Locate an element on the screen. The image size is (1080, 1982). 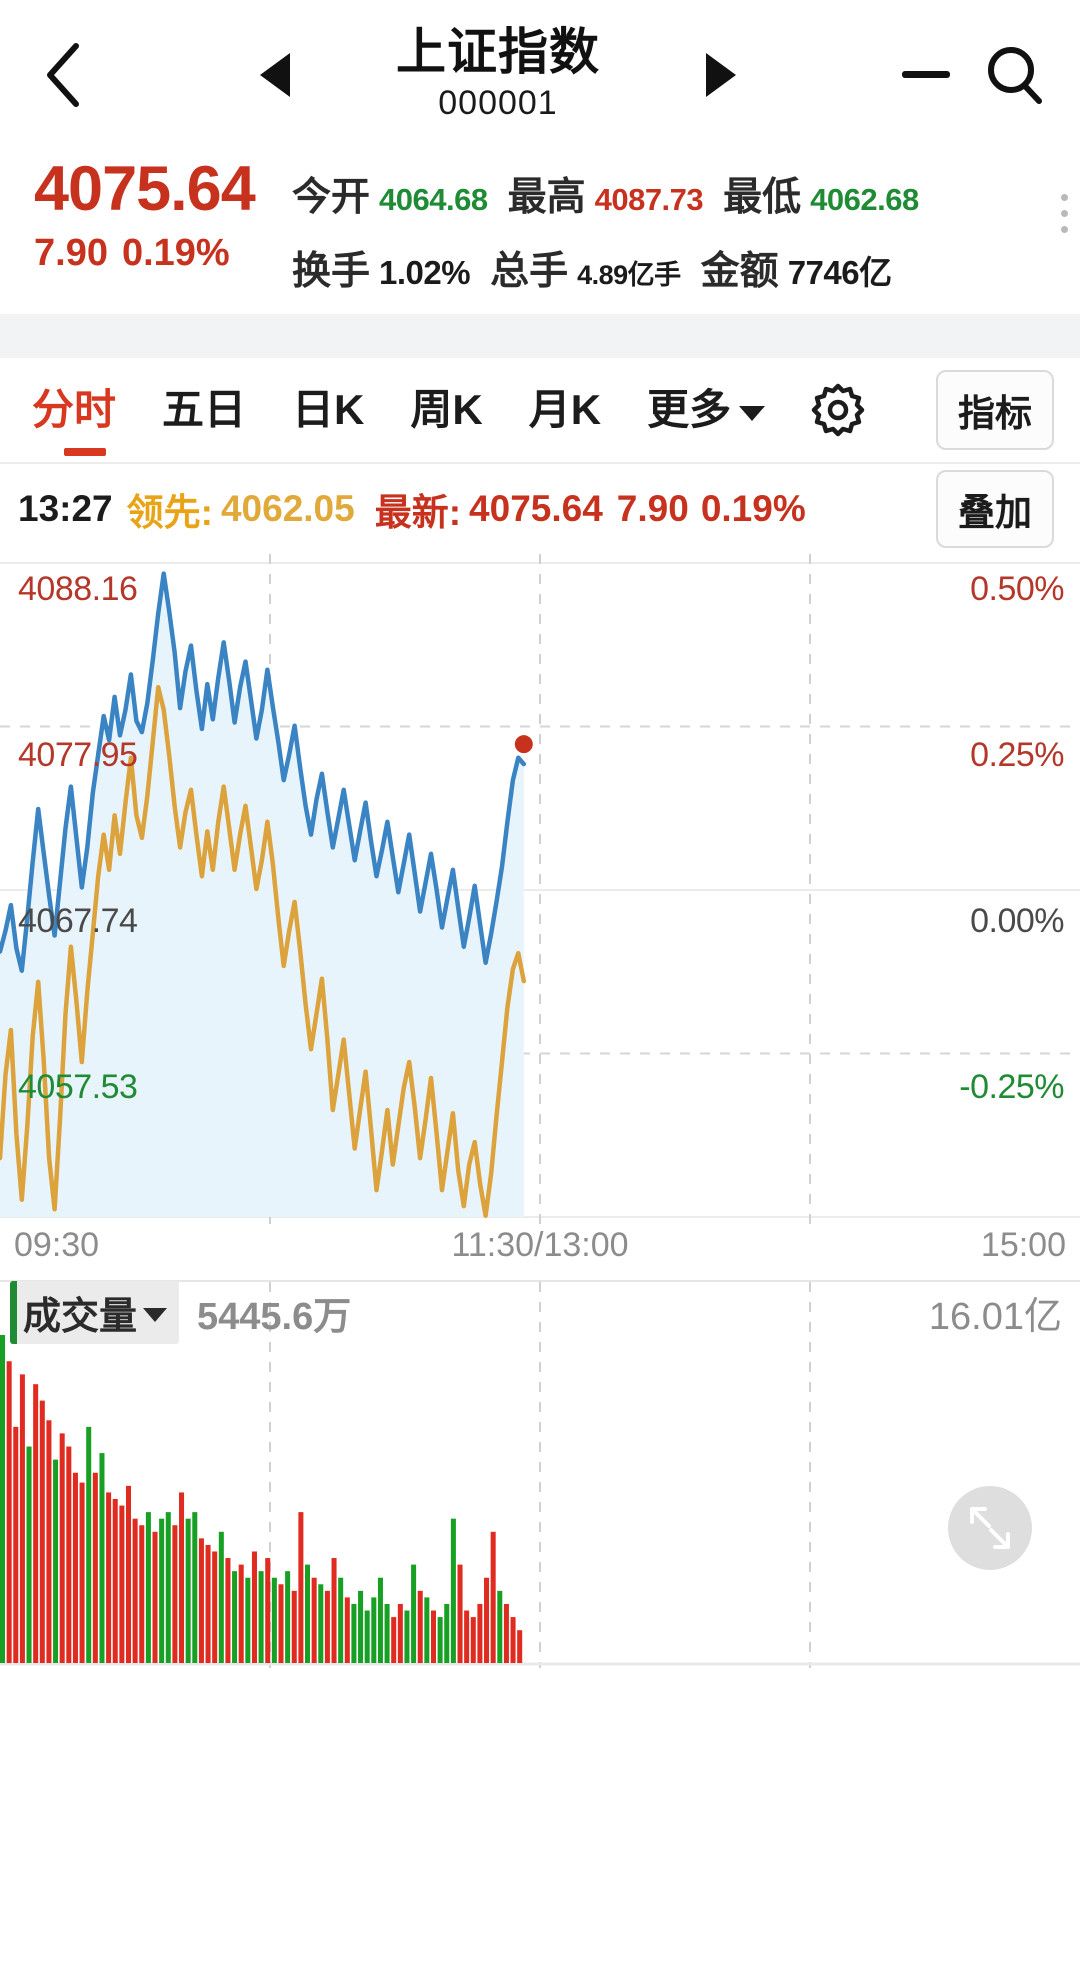
tab-monthly-k-label: 月K is located at coordinates (565, 409).